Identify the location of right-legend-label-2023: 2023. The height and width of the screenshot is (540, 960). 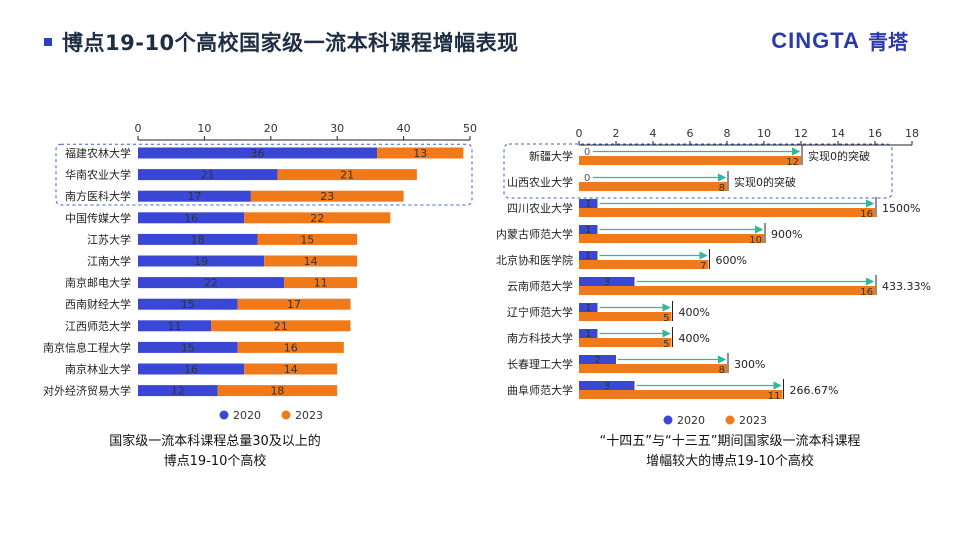
(753, 420).